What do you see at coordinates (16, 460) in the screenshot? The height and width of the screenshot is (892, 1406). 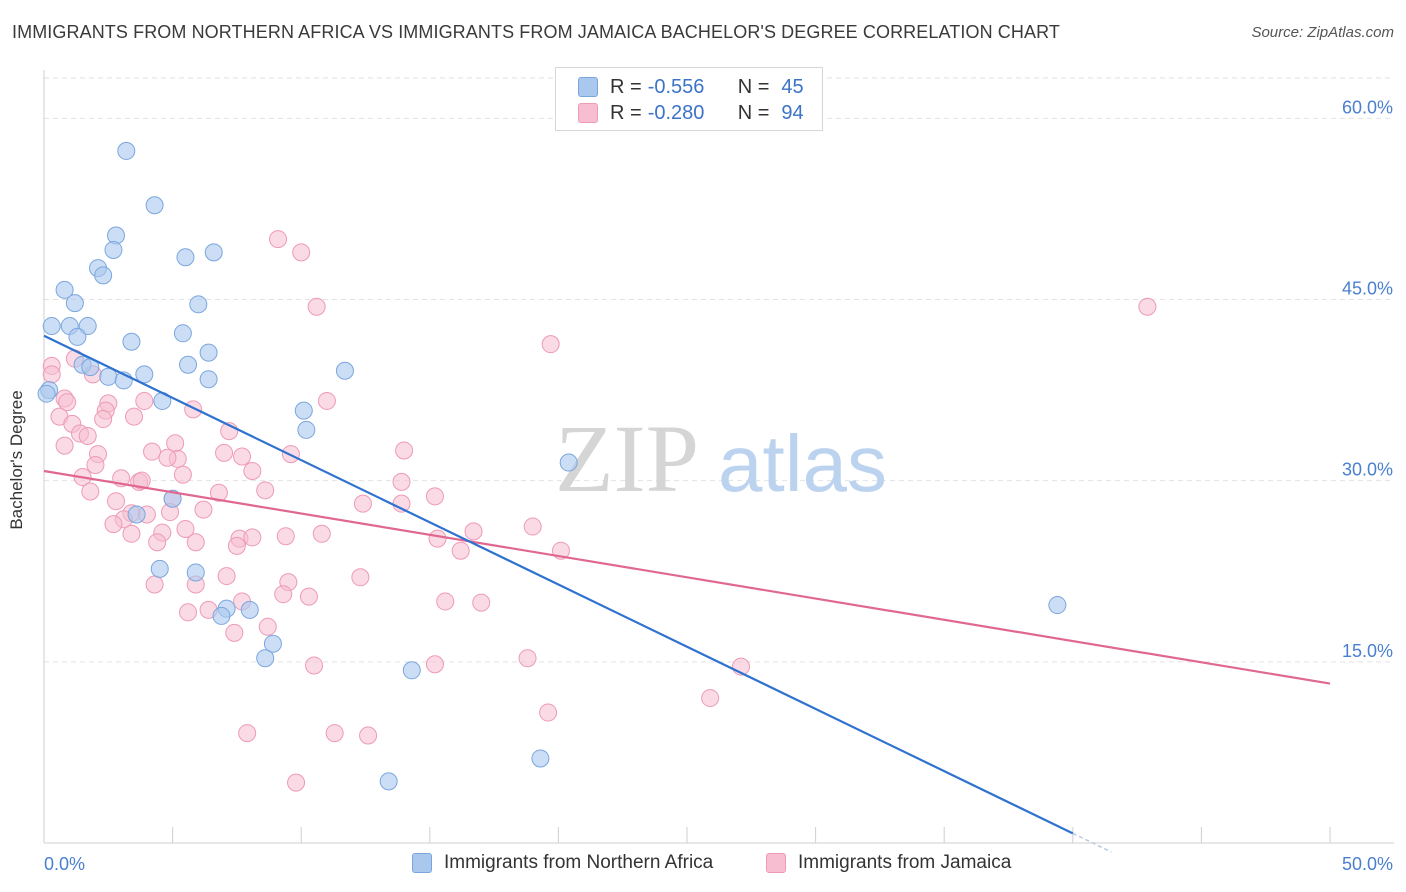 I see `y-axis-label: Bachelor's Degree` at bounding box center [16, 460].